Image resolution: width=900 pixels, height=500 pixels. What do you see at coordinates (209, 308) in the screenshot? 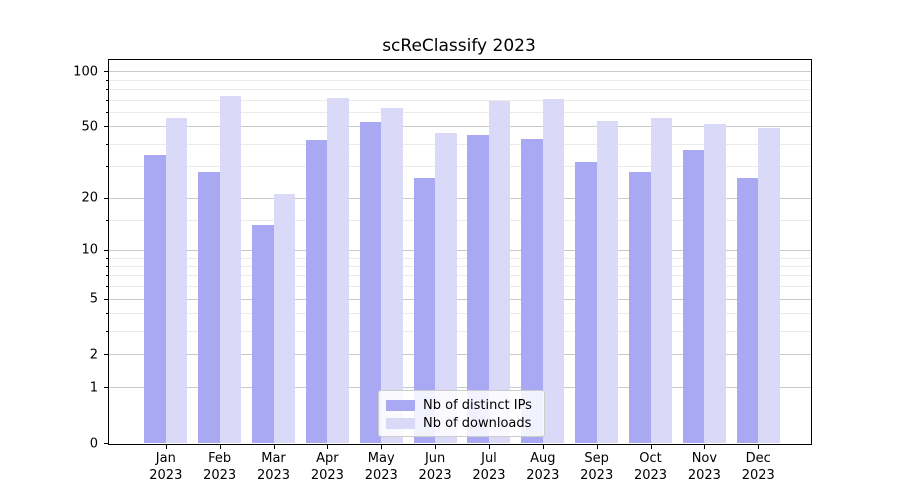
I see `bar-distinct-ips-feb` at bounding box center [209, 308].